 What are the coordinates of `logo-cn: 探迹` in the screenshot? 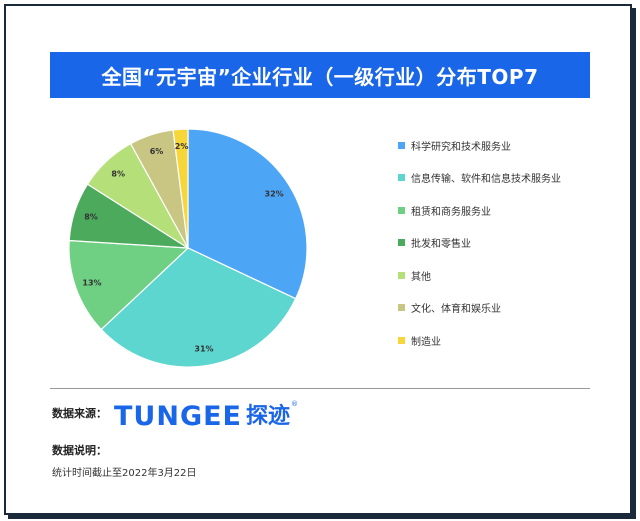 It's located at (268, 416).